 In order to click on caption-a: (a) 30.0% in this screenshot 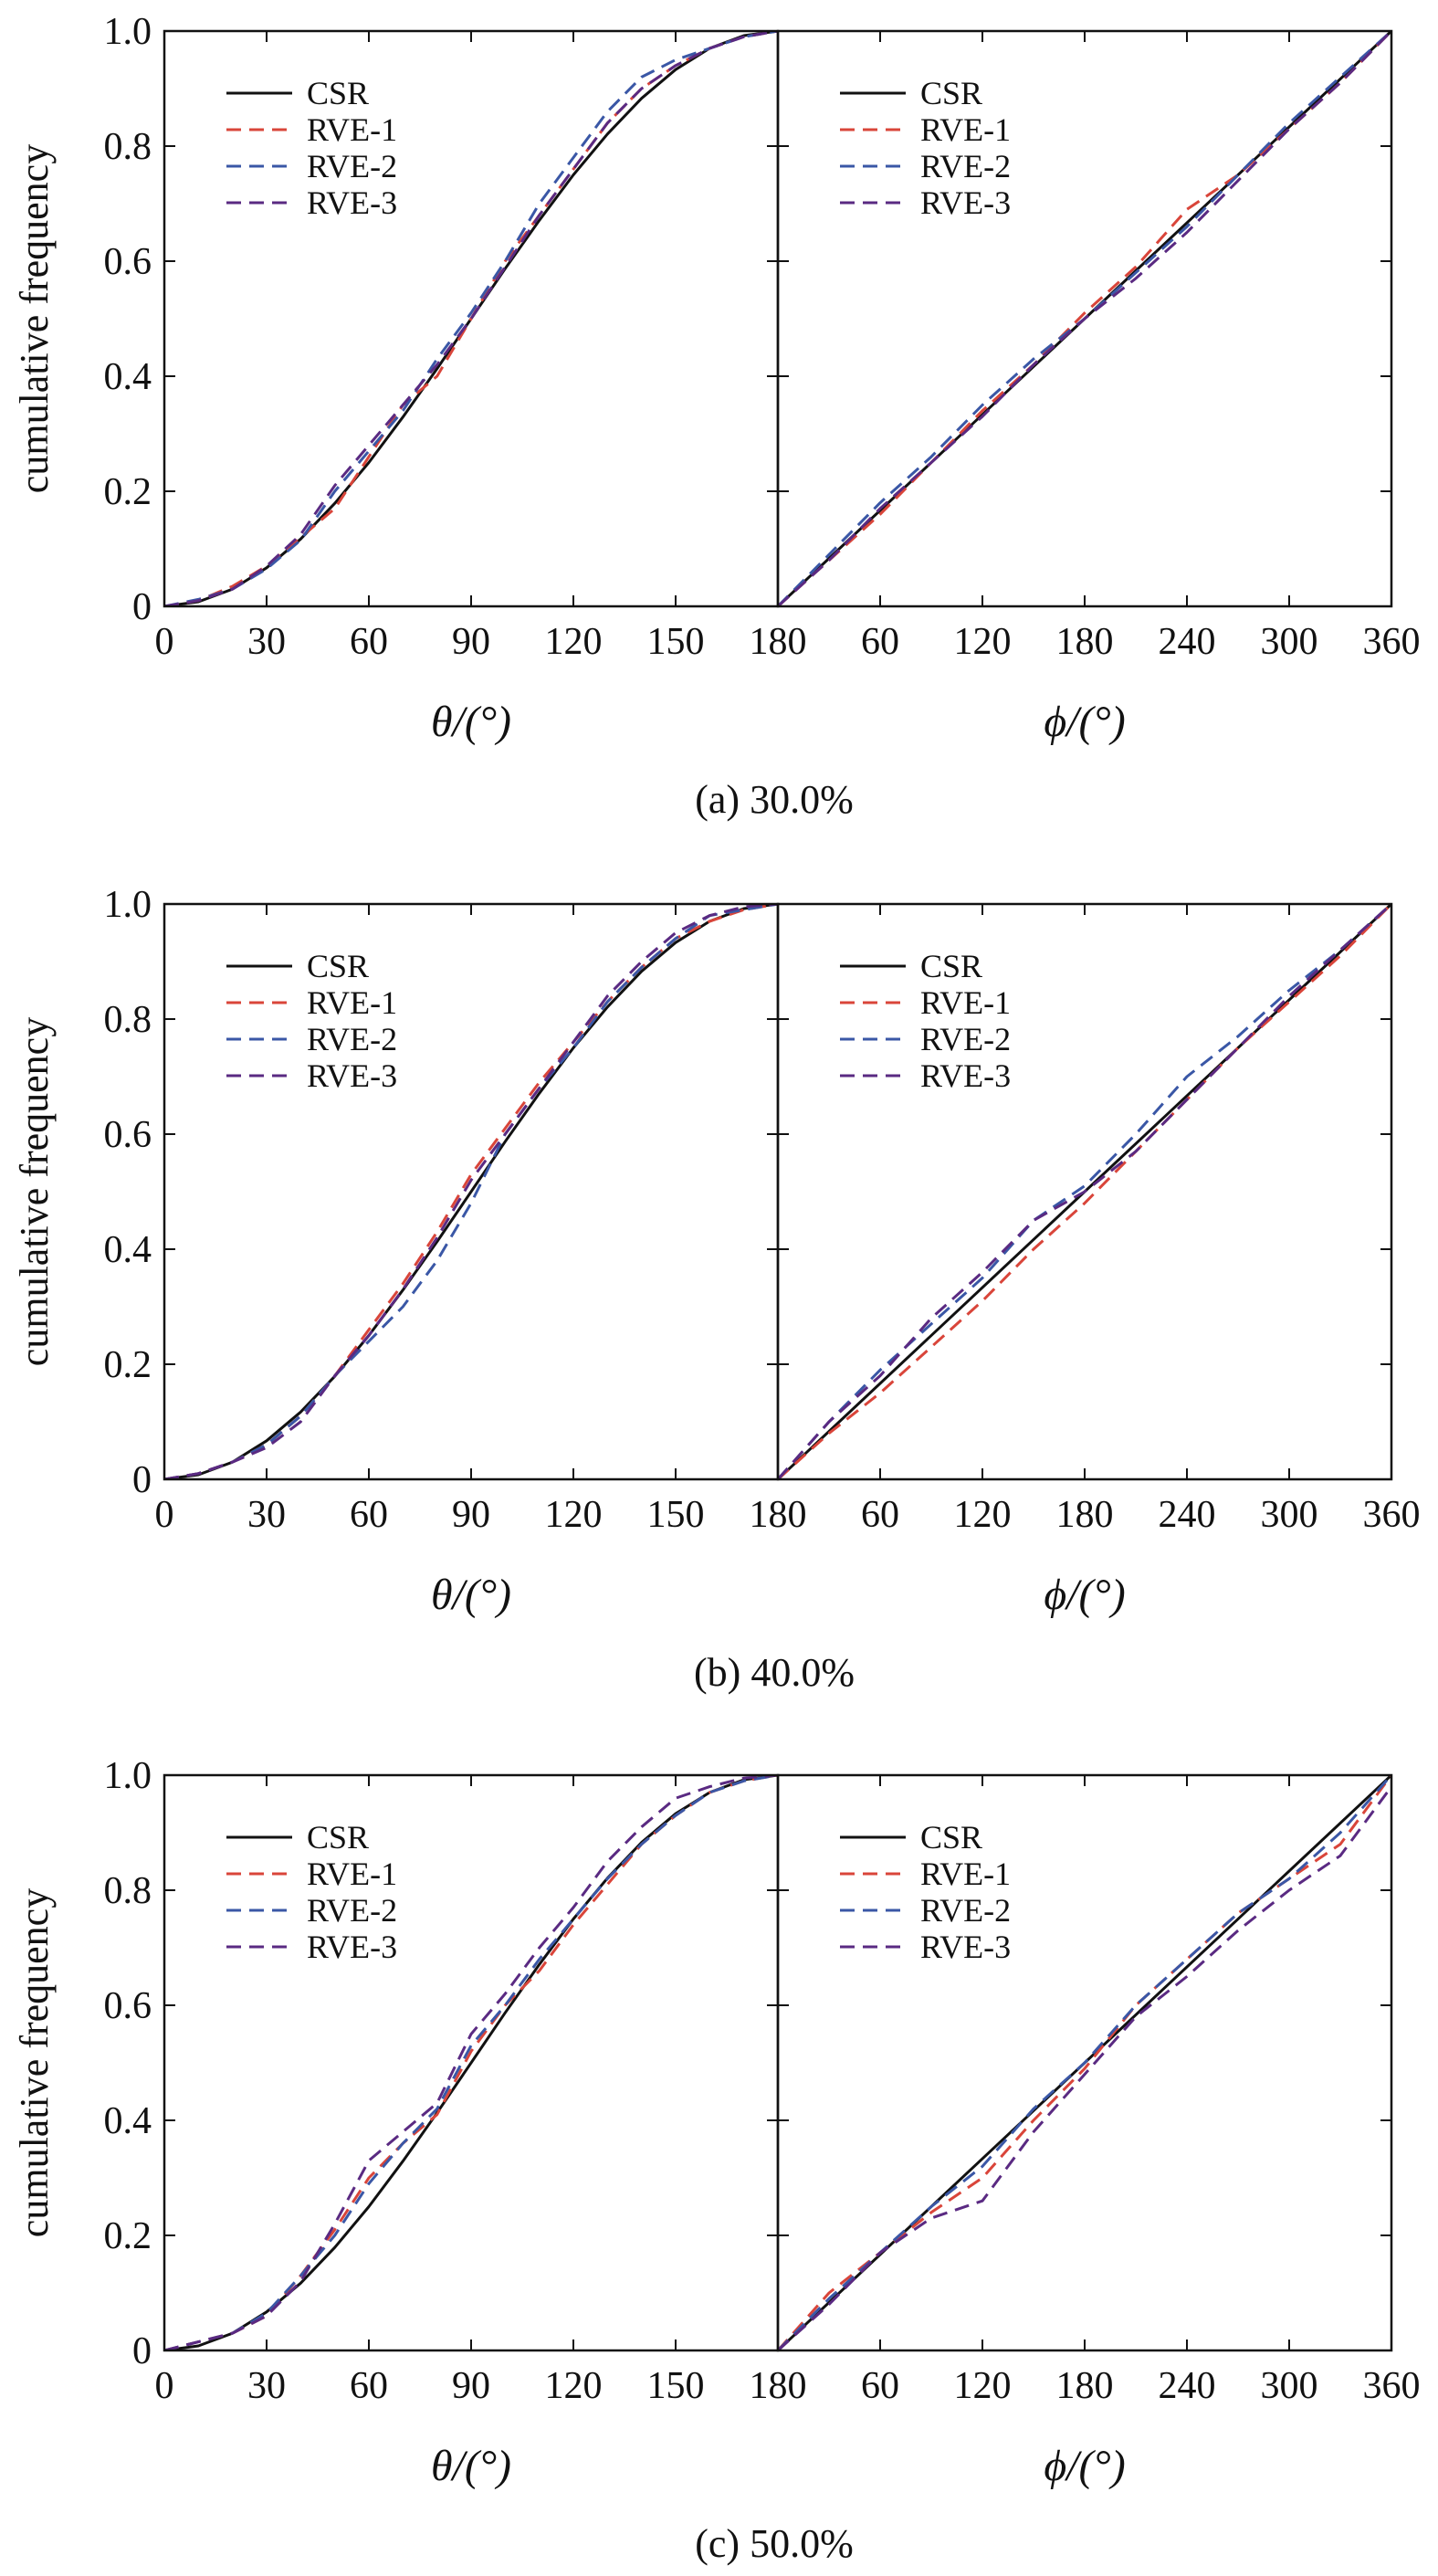, I will do `click(774, 799)`.